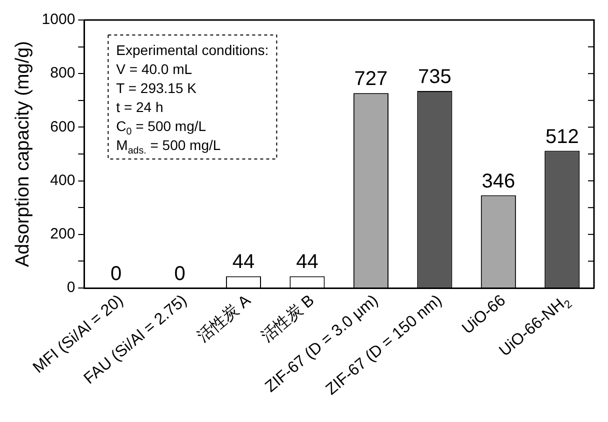 This screenshot has height=422, width=608. What do you see at coordinates (63, 73) in the screenshot?
I see `y-tick-label: 800` at bounding box center [63, 73].